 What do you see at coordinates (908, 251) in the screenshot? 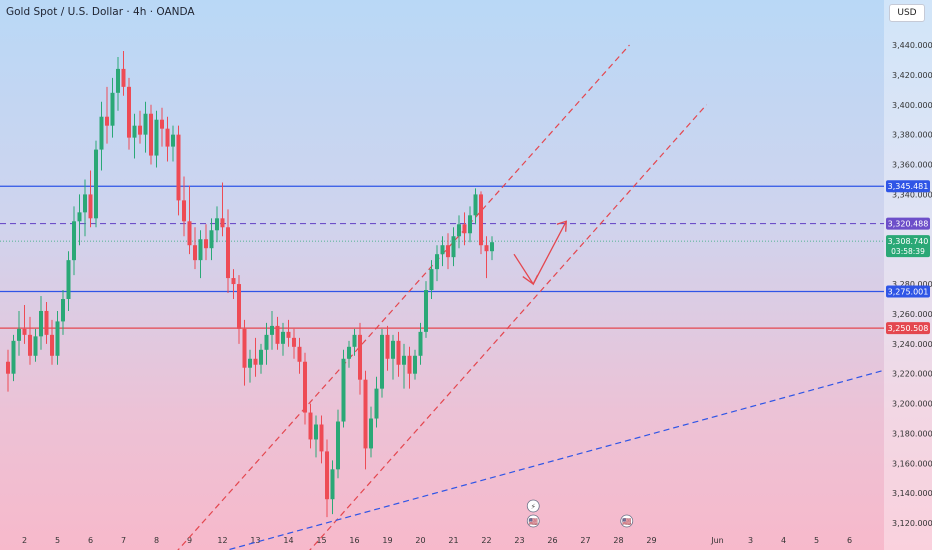
I see `countdown-label: 03:58:39` at bounding box center [908, 251].